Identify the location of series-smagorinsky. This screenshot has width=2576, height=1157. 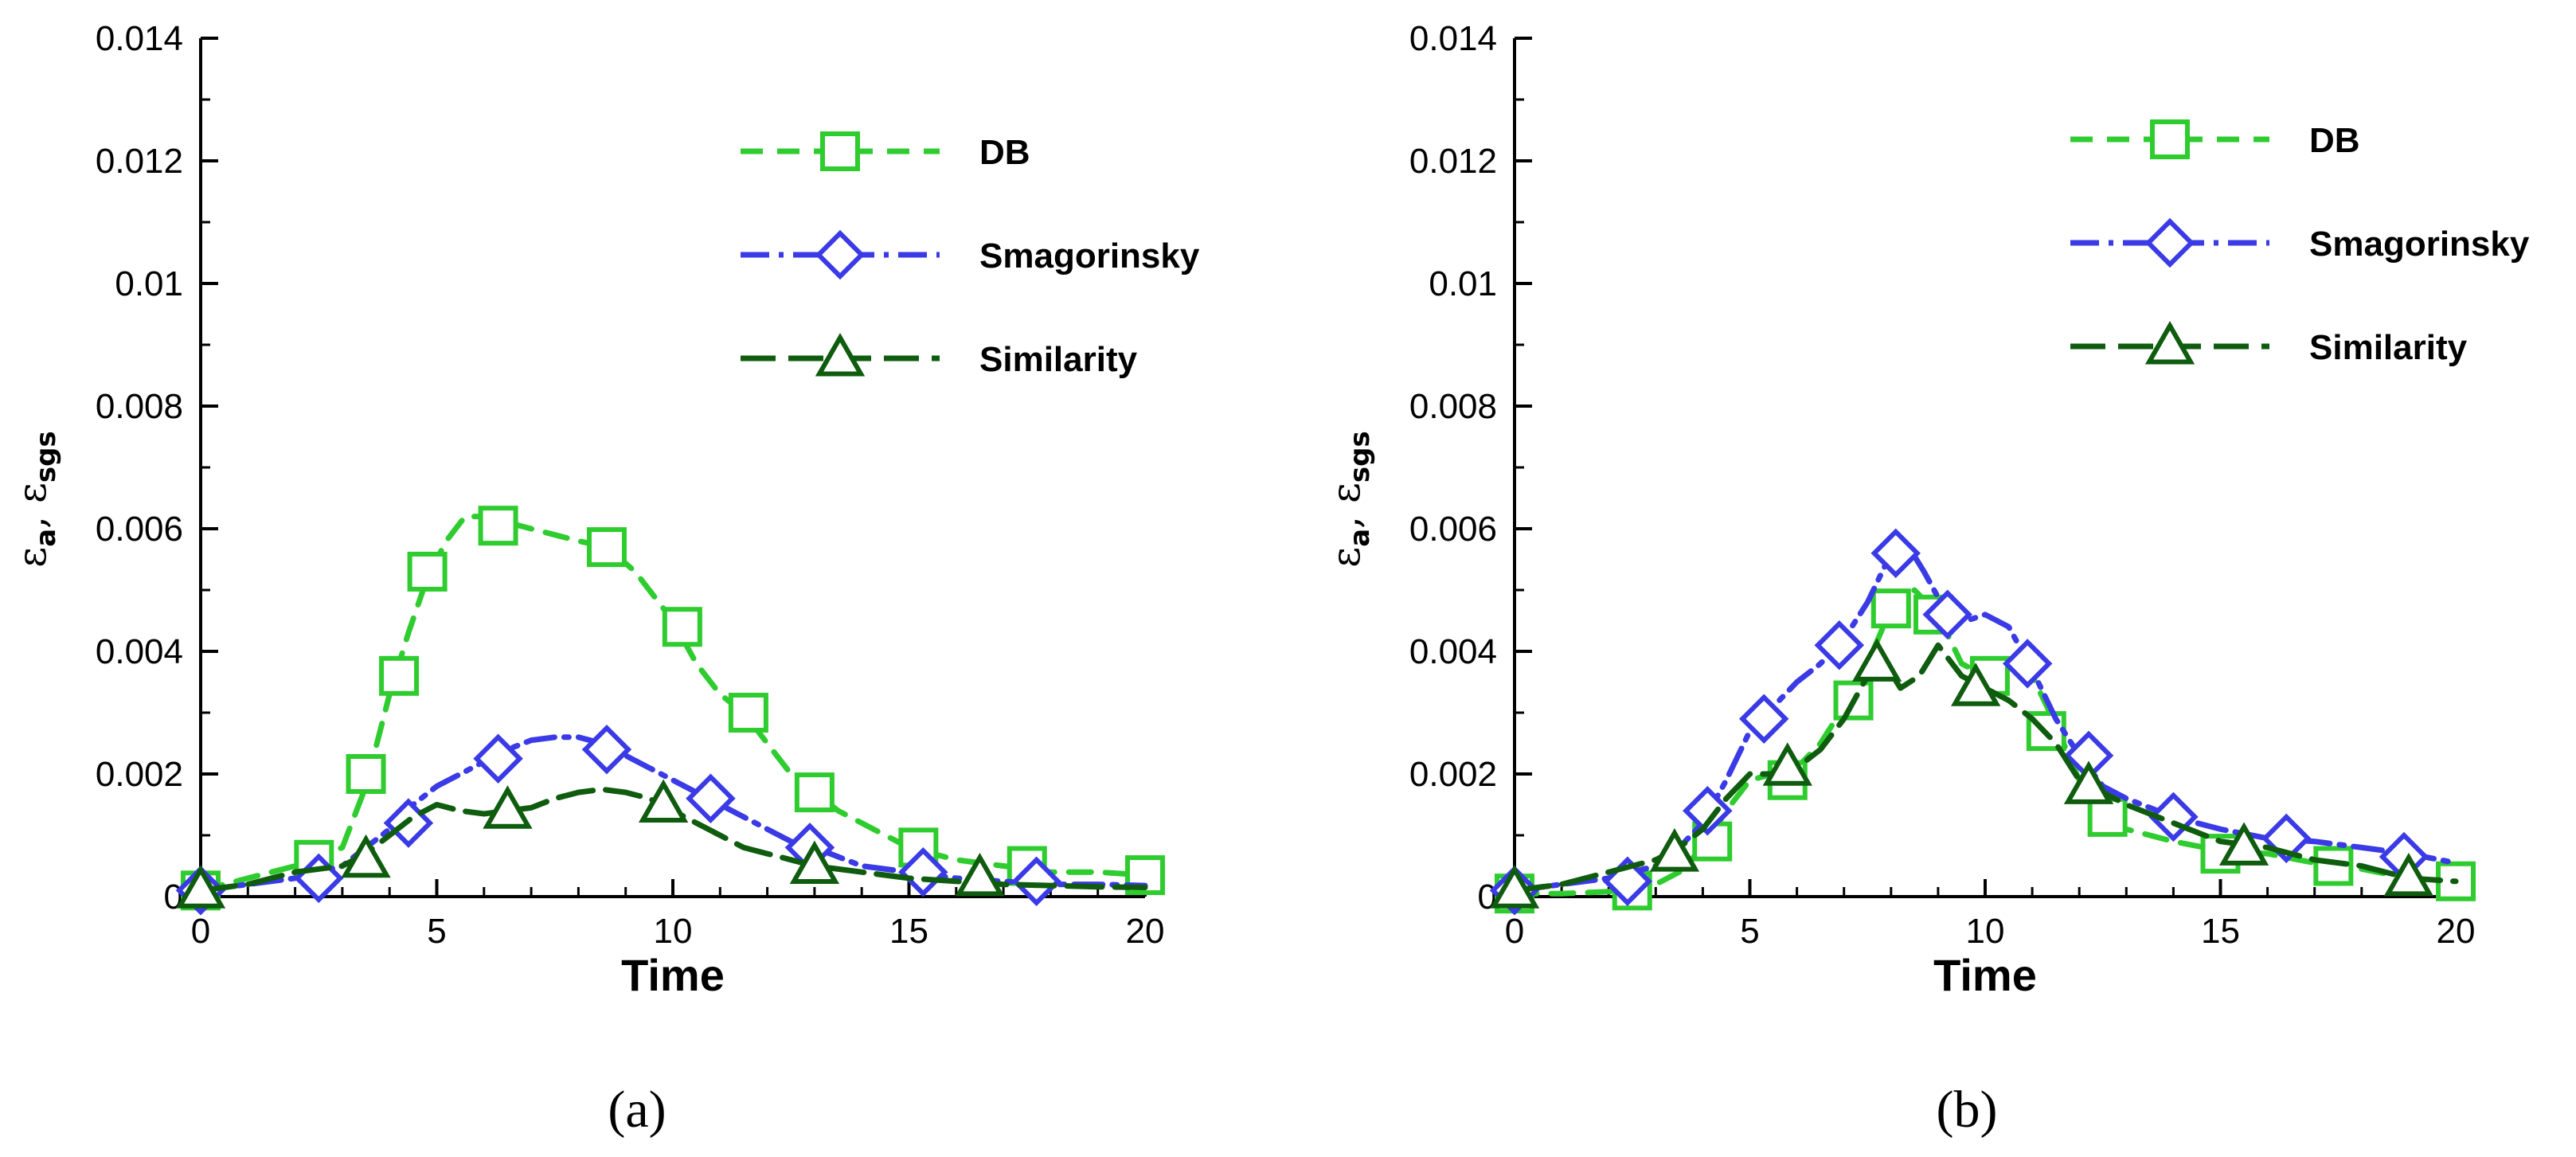
(1974, 722).